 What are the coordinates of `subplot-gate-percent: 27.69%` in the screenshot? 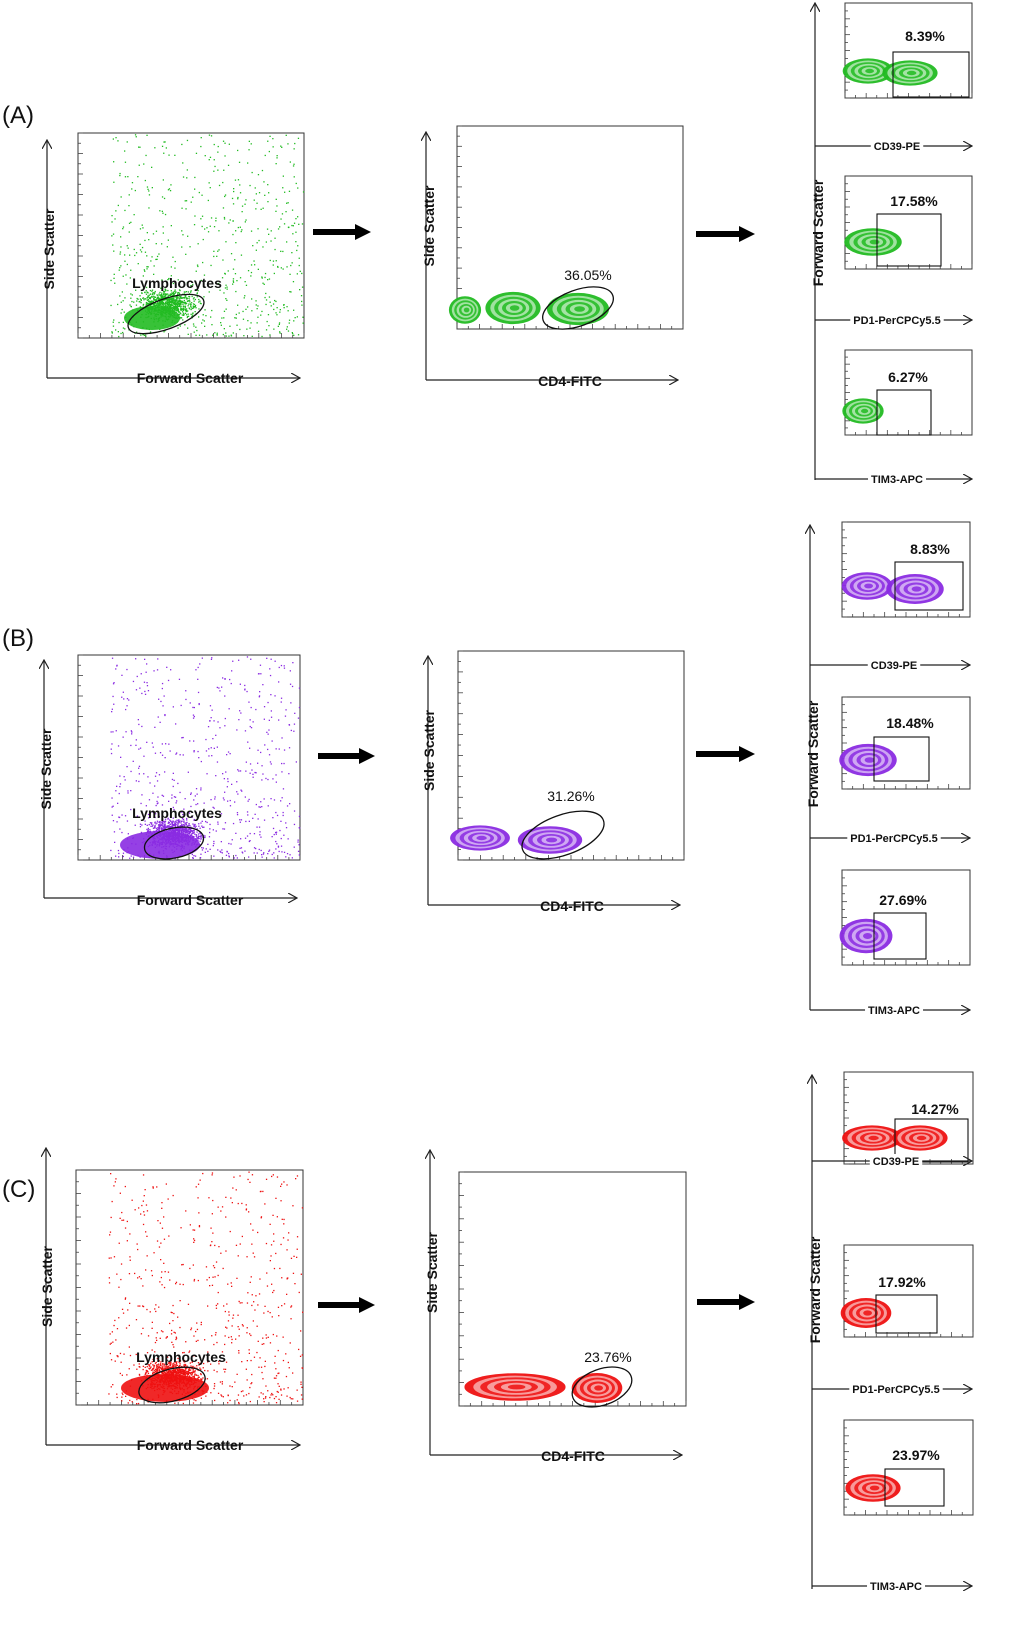 It's located at (903, 900).